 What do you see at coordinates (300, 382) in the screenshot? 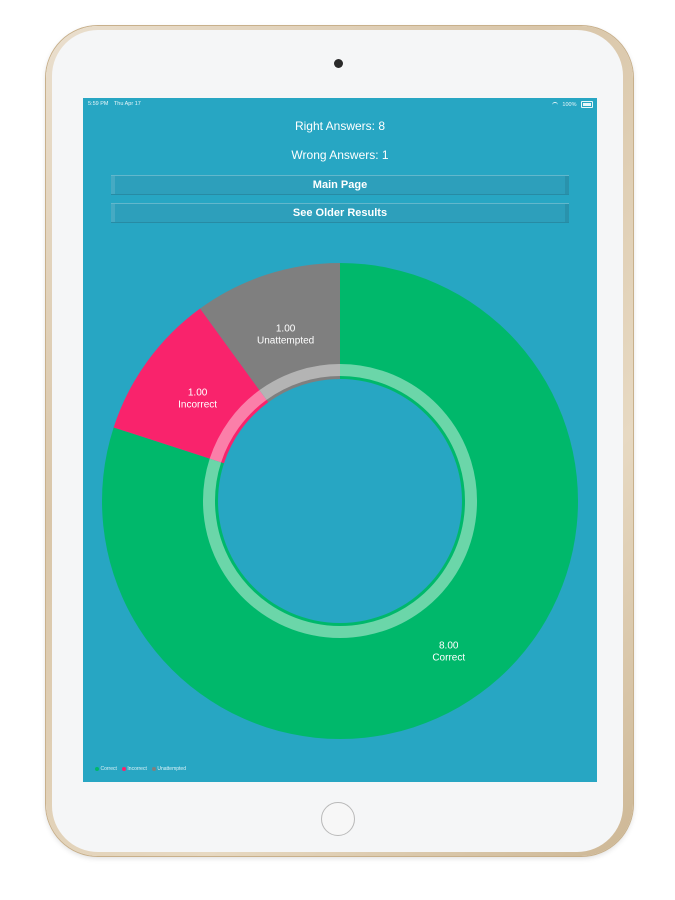
I see `slice-highlight-unattempted` at bounding box center [300, 382].